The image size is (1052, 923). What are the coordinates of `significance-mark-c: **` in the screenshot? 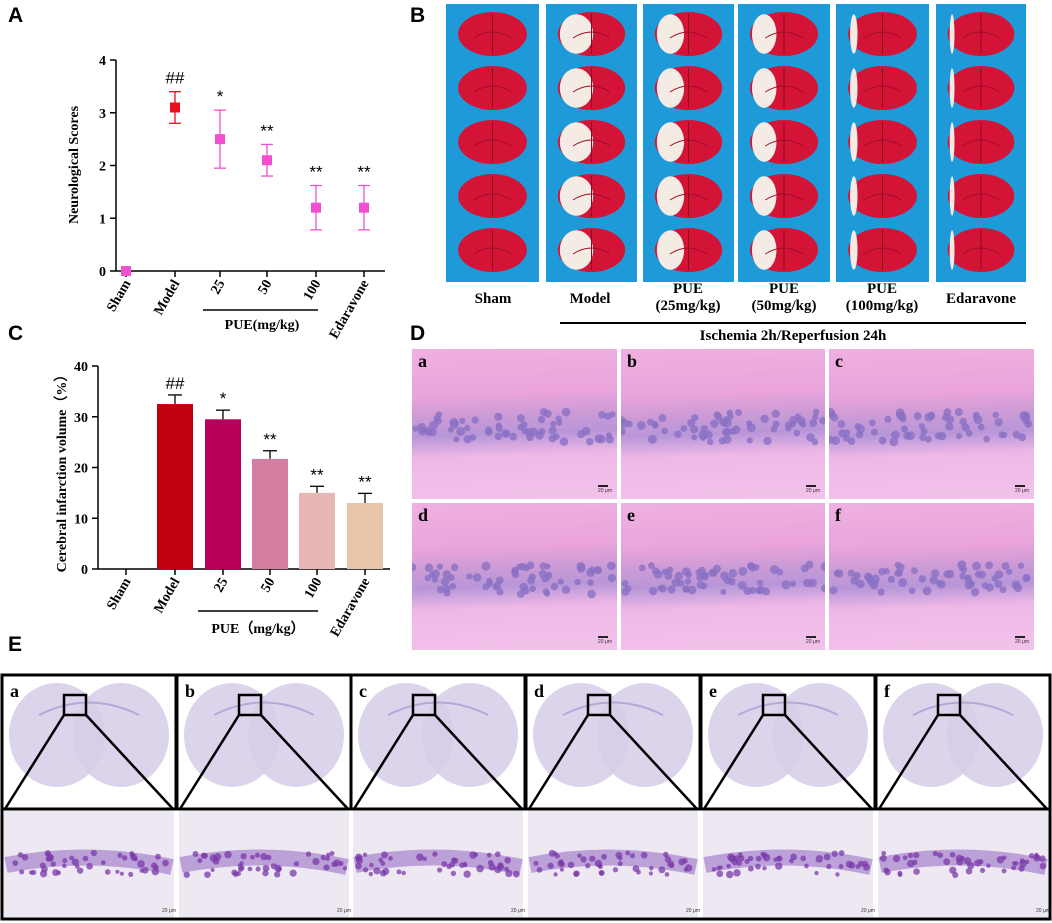 It's located at (365, 481).